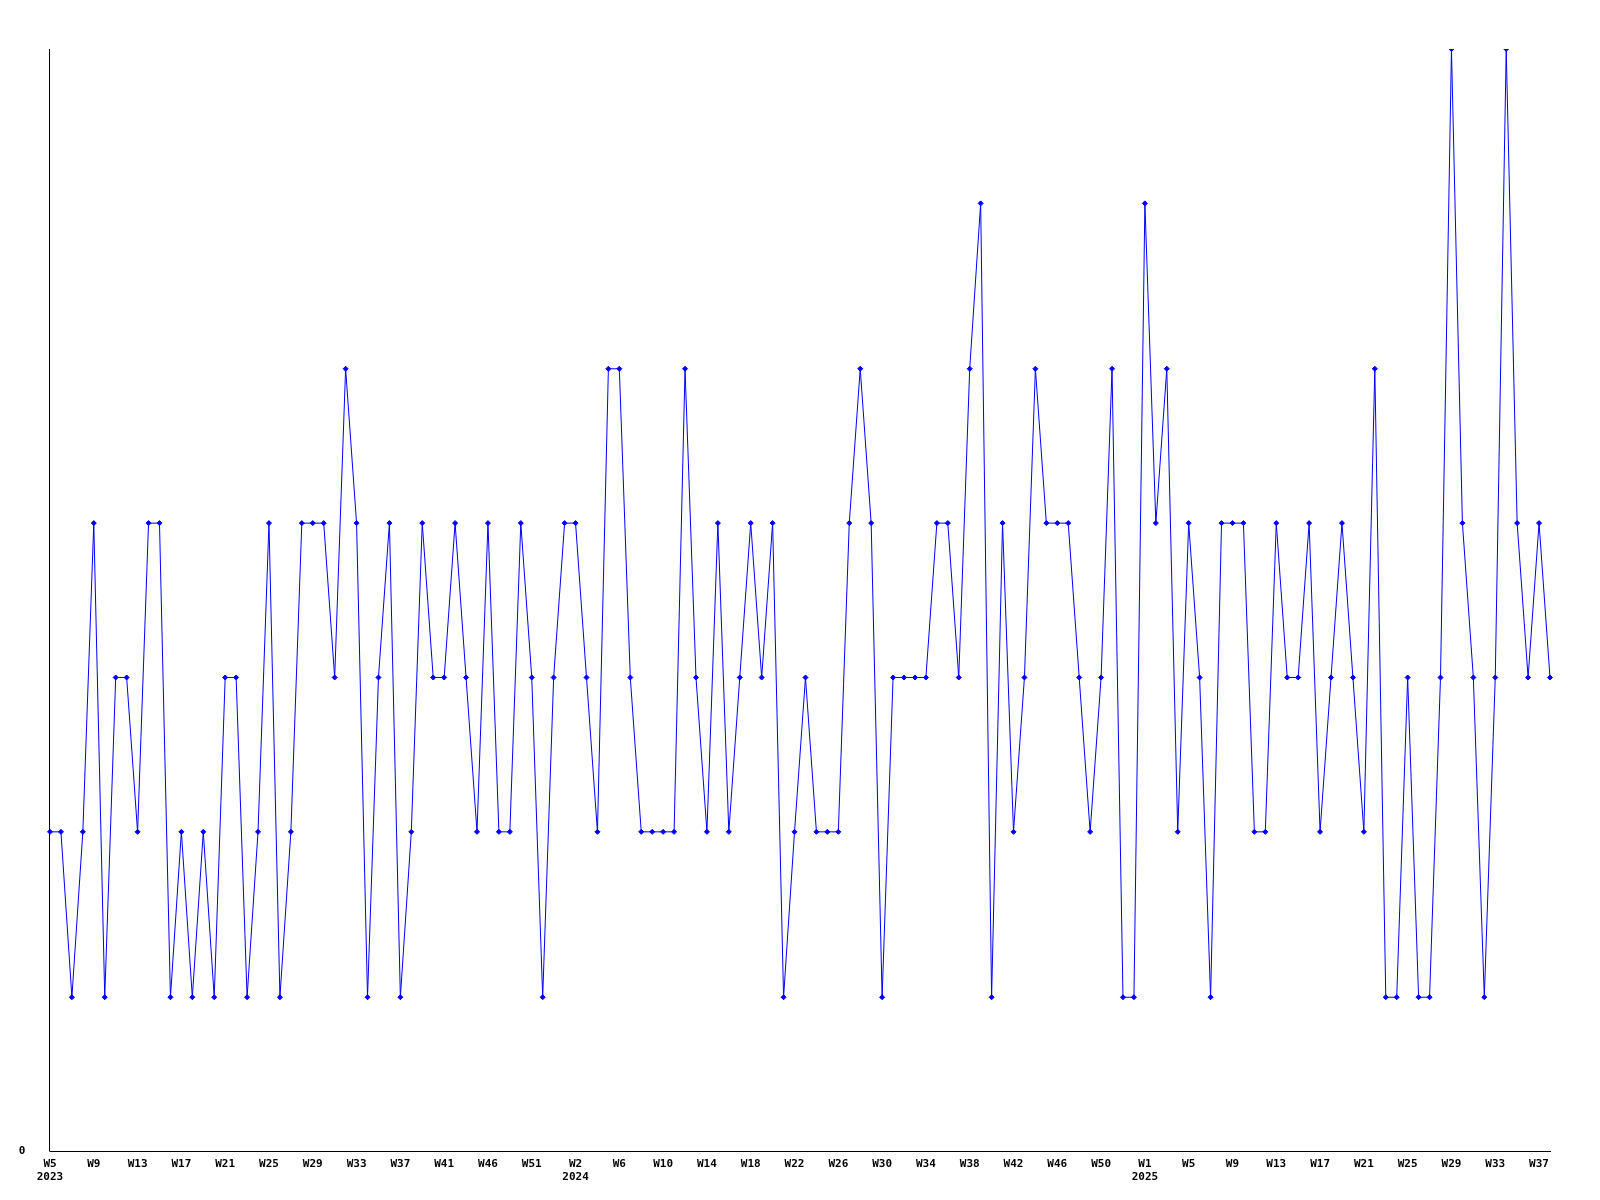  Describe the element at coordinates (532, 1164) in the screenshot. I see `x-tick-label: W51` at that location.